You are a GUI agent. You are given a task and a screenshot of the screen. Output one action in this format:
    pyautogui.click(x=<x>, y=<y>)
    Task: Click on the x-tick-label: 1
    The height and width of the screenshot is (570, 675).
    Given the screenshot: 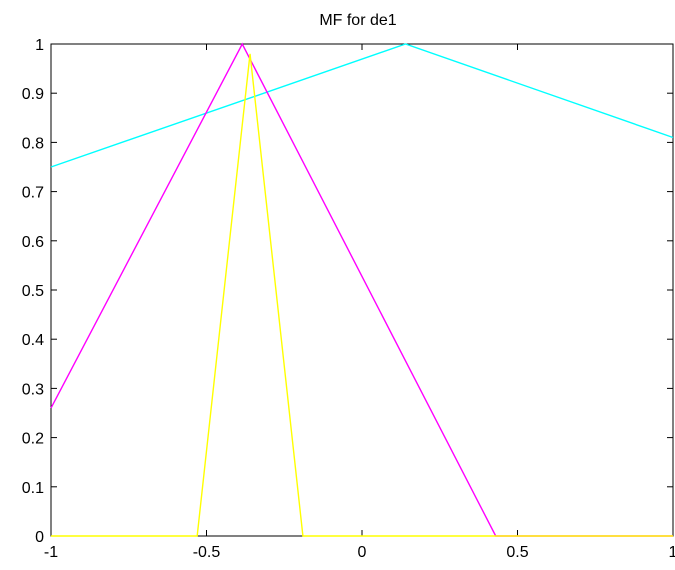 What is the action you would take?
    pyautogui.click(x=672, y=552)
    